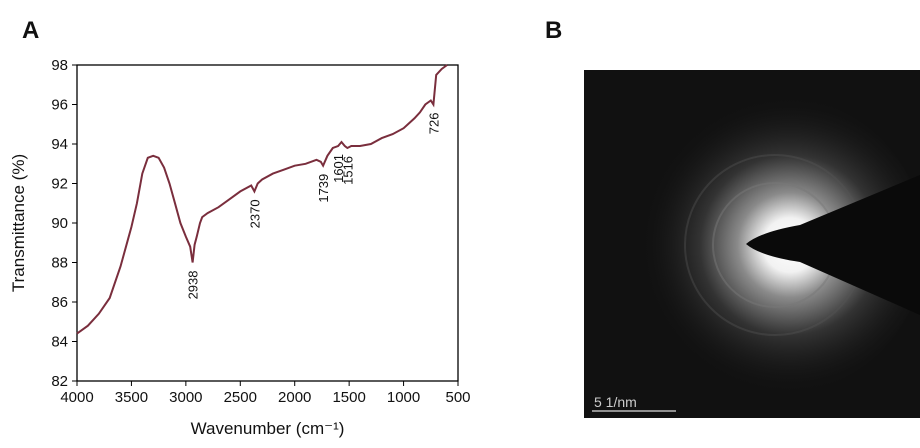 Image resolution: width=920 pixels, height=448 pixels. Describe the element at coordinates (348, 397) in the screenshot. I see `x-tick-label: 1500` at that location.